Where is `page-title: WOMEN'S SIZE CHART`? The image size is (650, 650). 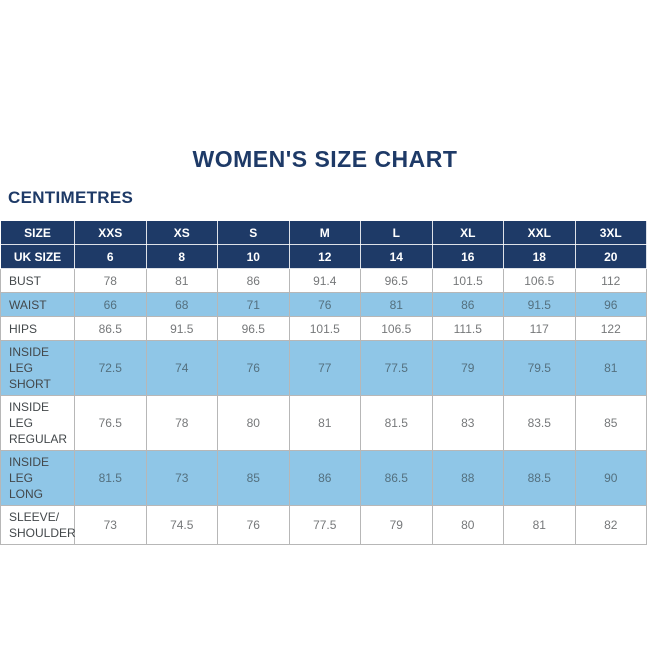 page-title: WOMEN'S SIZE CHART is located at coordinates (325, 159).